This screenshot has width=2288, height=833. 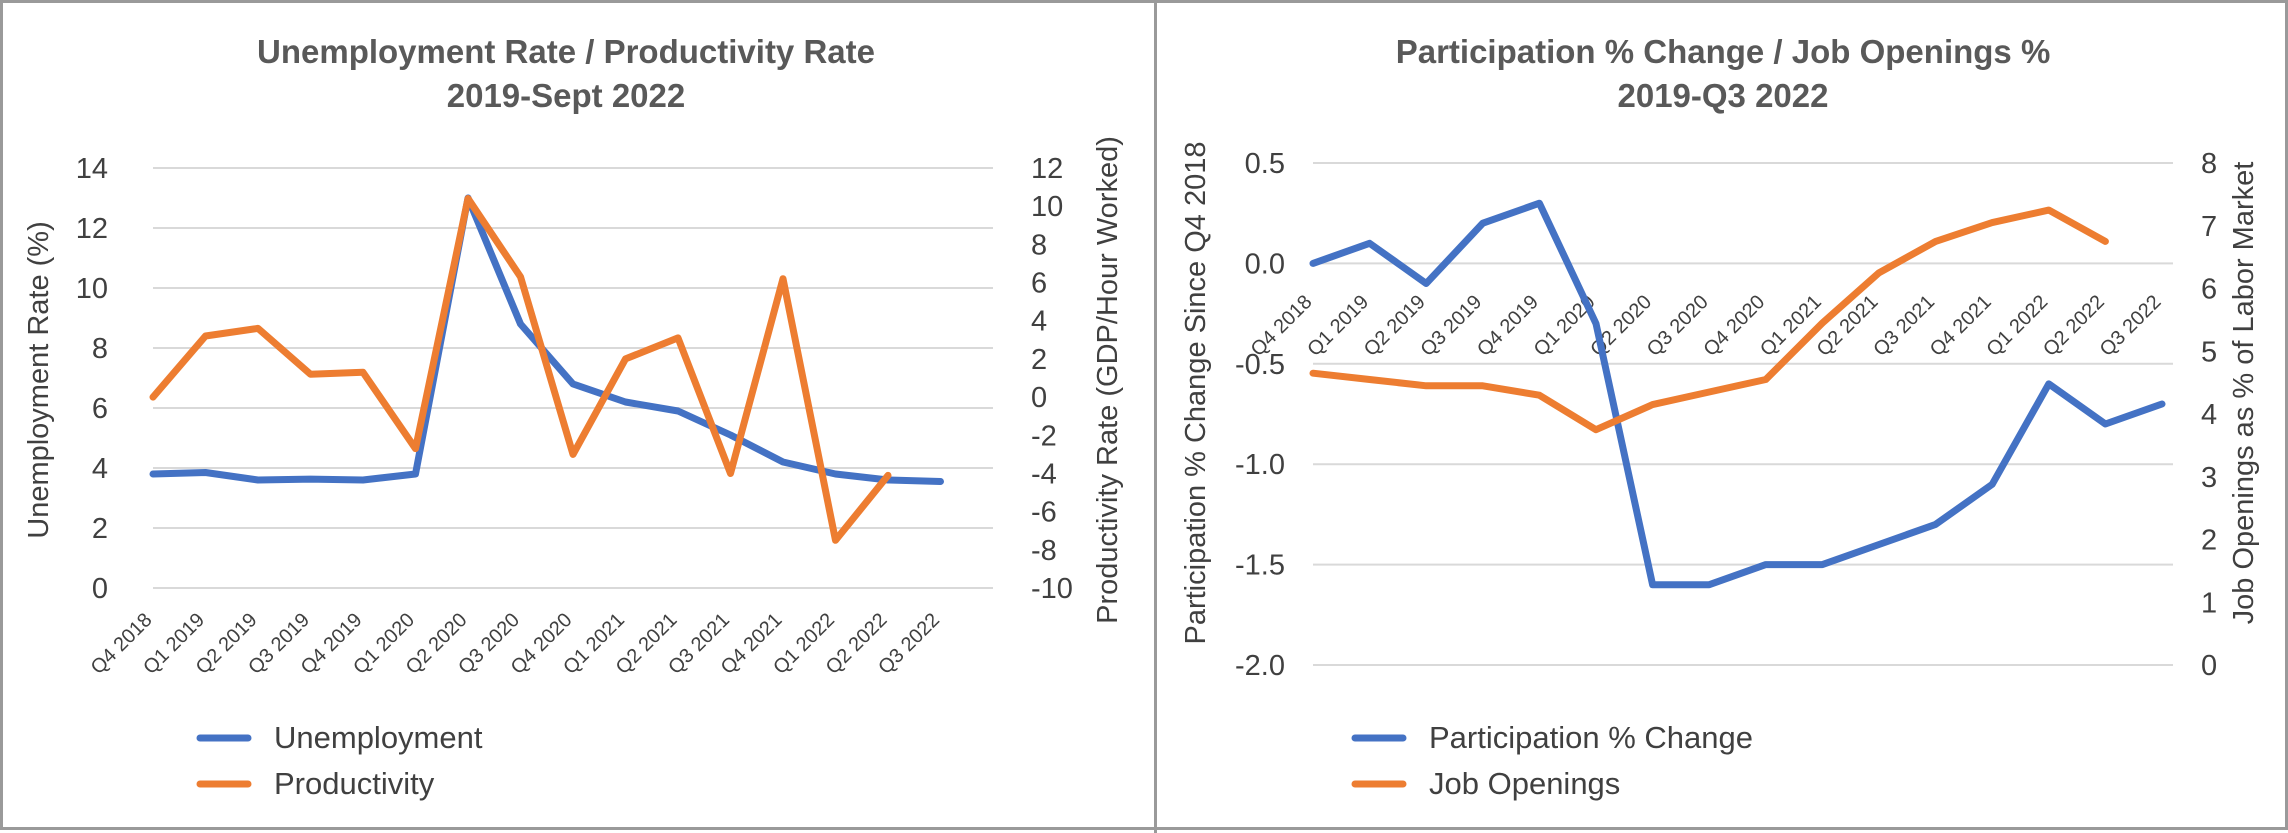 What do you see at coordinates (100, 409) in the screenshot?
I see `left-axis-tick: 6` at bounding box center [100, 409].